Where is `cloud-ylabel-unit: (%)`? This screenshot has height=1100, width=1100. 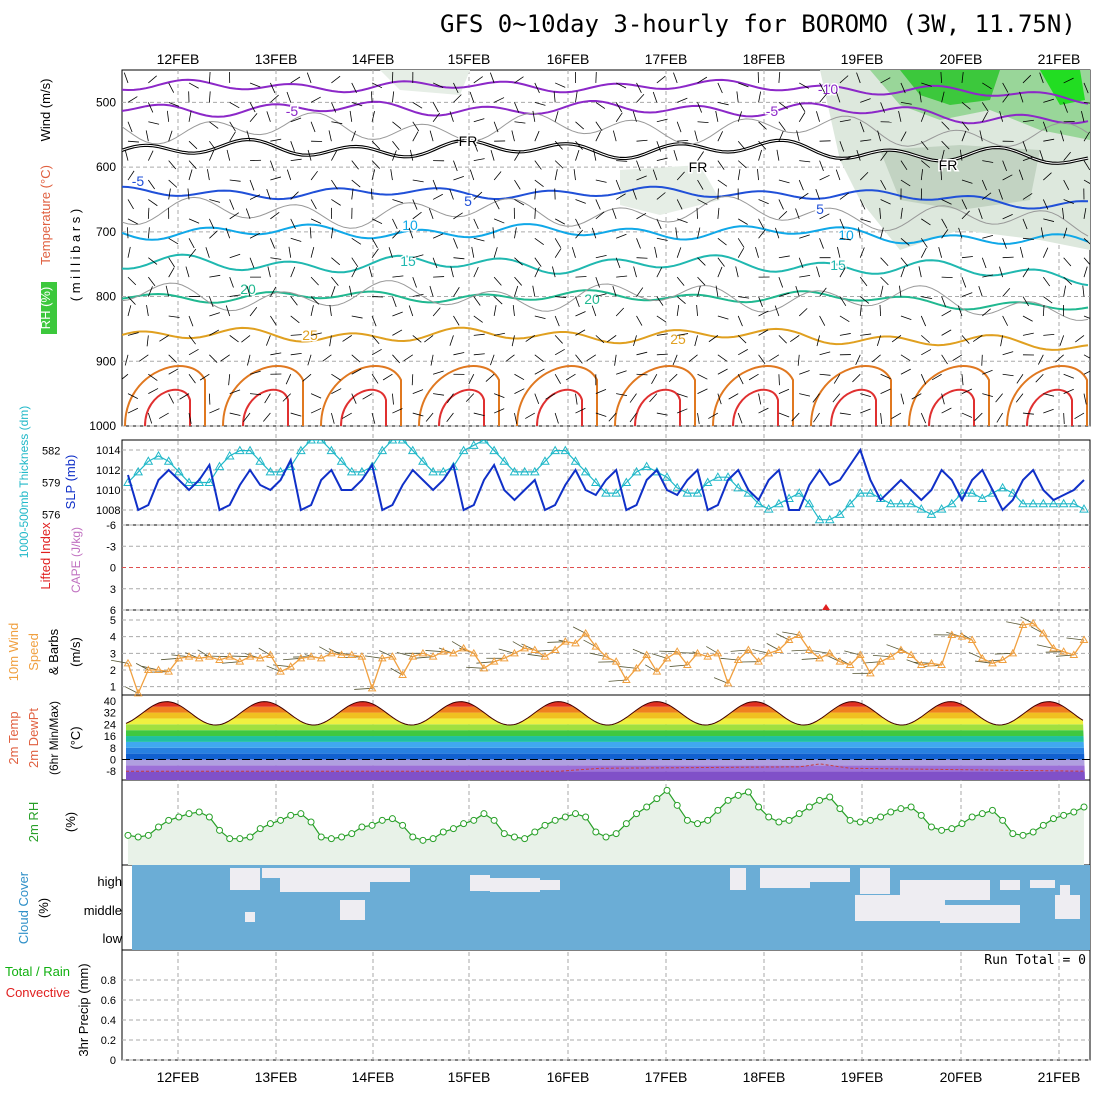
cloud-ylabel-unit: (%) is located at coordinates (43, 908).